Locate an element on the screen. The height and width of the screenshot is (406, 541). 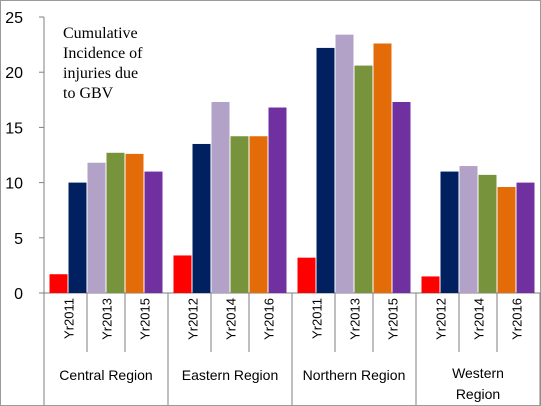
region-label: Western is located at coordinates (478, 373).